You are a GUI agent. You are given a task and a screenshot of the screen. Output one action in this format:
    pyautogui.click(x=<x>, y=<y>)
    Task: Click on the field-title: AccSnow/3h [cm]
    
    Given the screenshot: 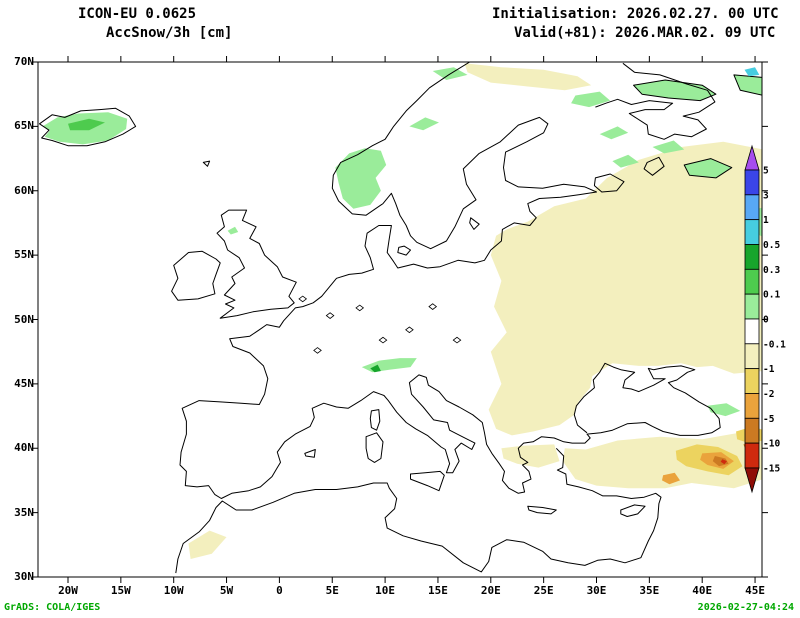 What is the action you would take?
    pyautogui.click(x=169, y=33)
    